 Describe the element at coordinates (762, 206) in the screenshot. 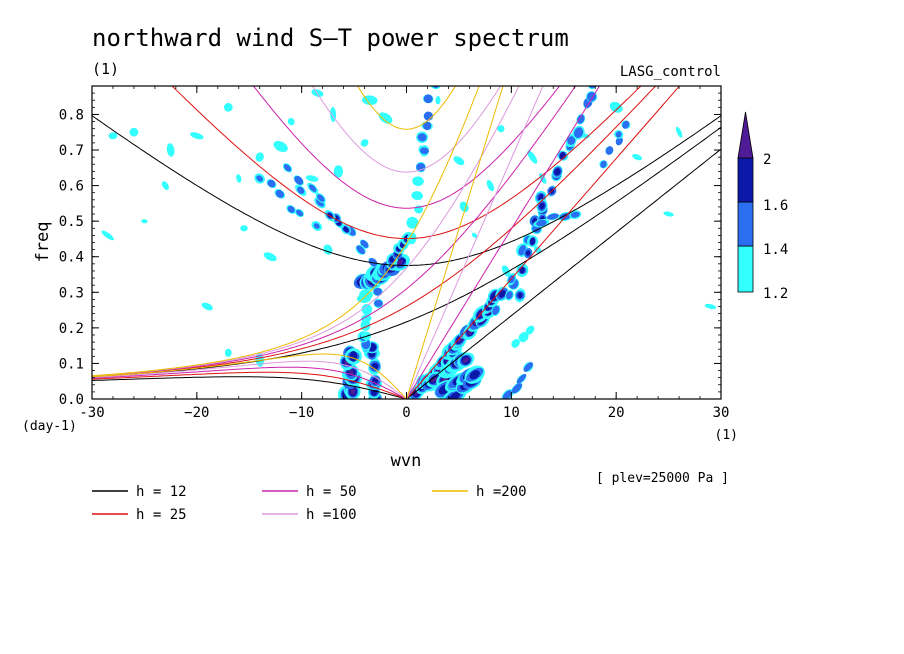

I see `colorbar: 1.2 1.4 1.6 2` at that location.